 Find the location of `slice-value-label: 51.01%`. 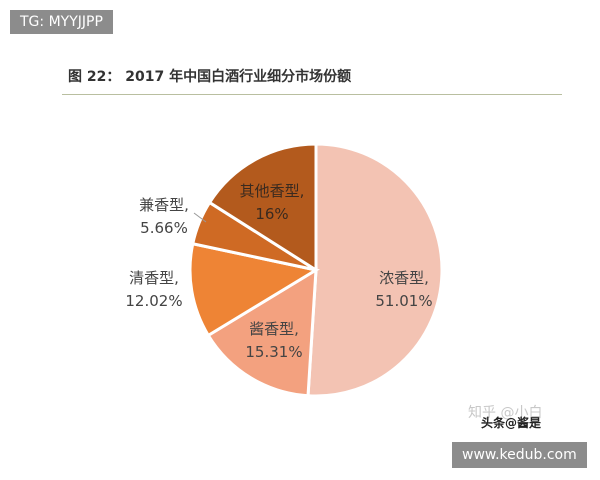

slice-value-label: 51.01% is located at coordinates (403, 301).